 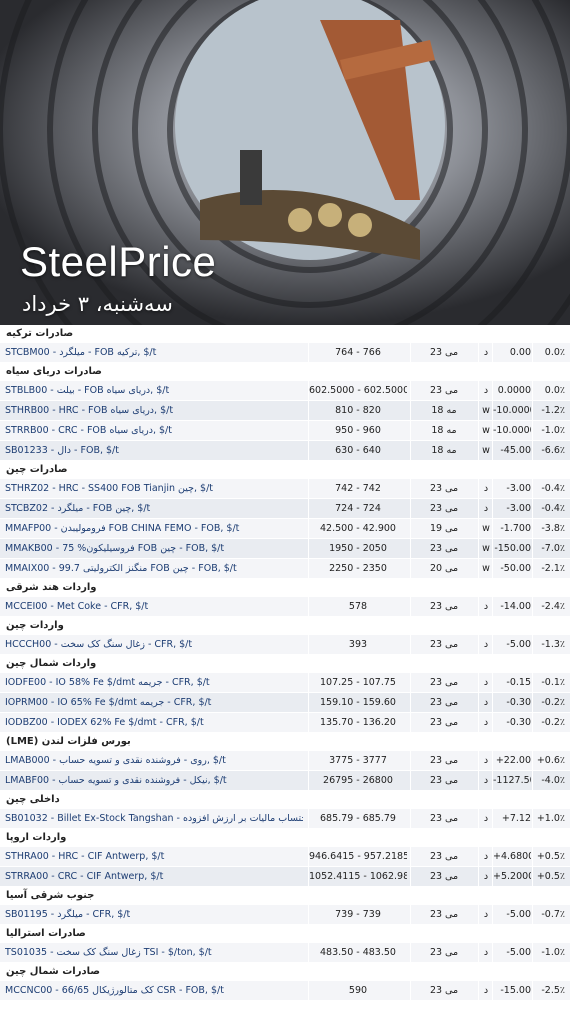 I want to click on section-header: واردات شمال چین, so click(x=285, y=664).